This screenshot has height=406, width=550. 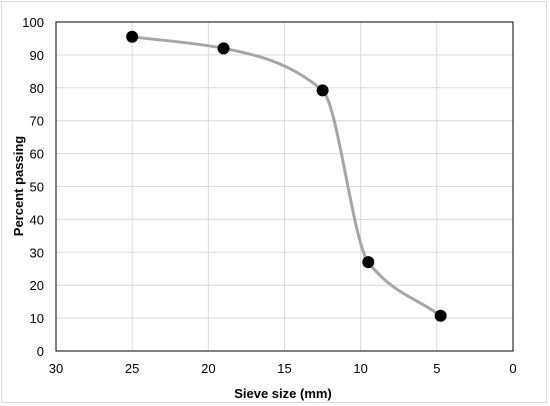 What do you see at coordinates (56, 368) in the screenshot?
I see `x-tick-label: 30` at bounding box center [56, 368].